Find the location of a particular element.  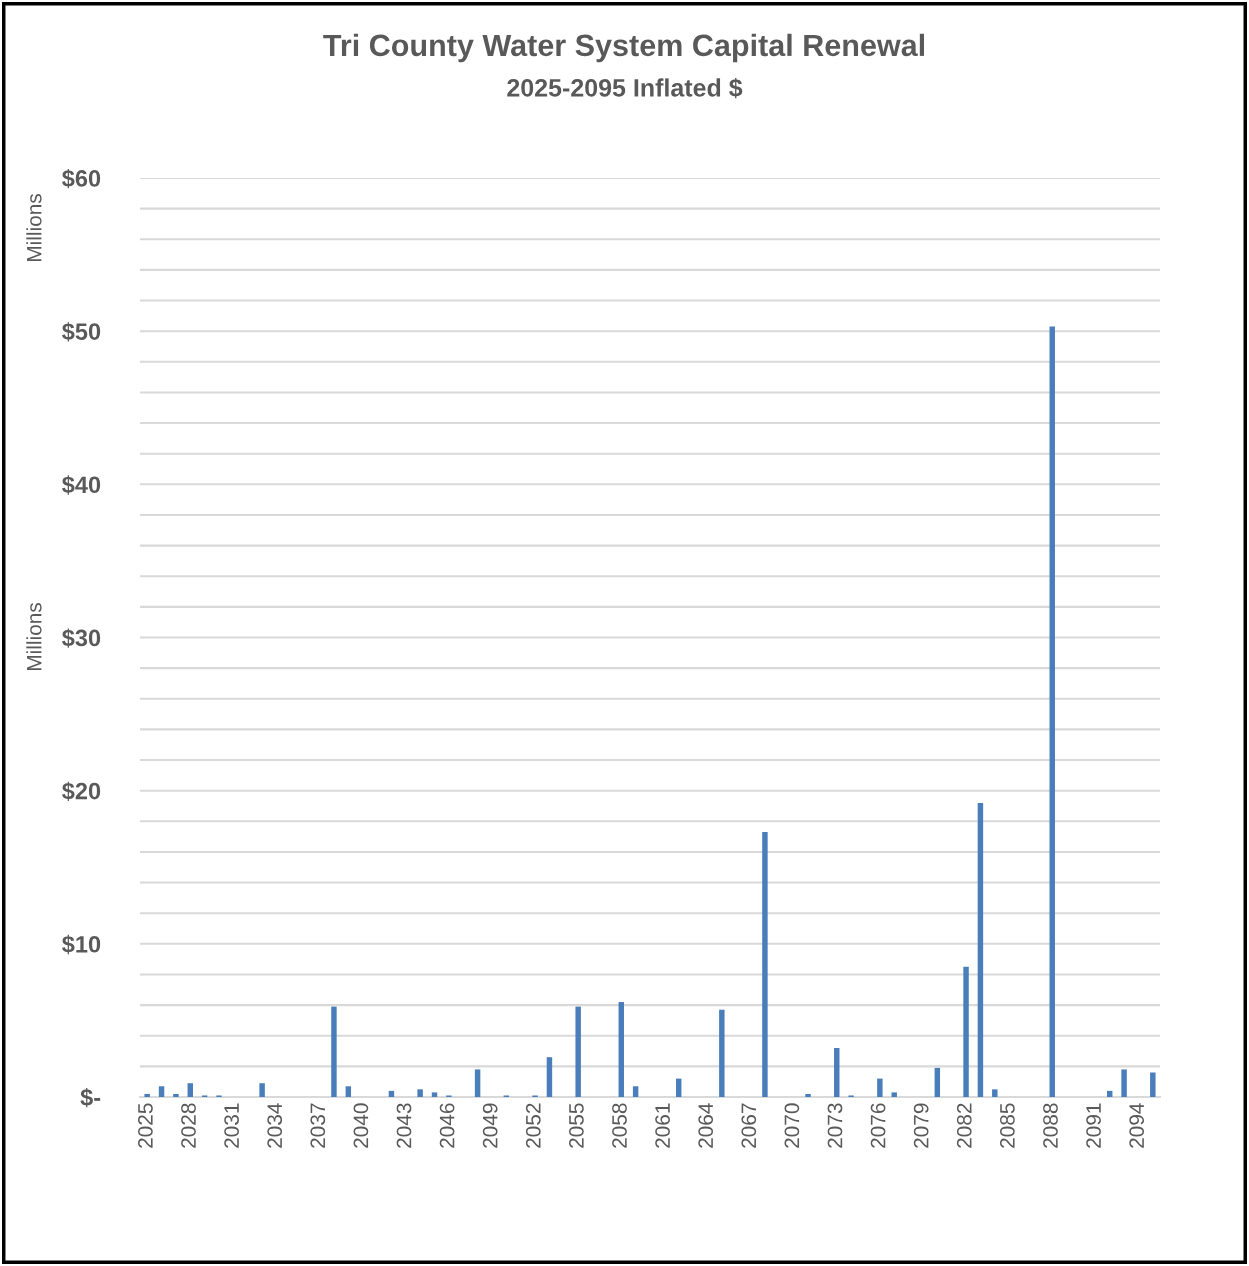

x-tick-label: 2046 is located at coordinates (447, 1125).